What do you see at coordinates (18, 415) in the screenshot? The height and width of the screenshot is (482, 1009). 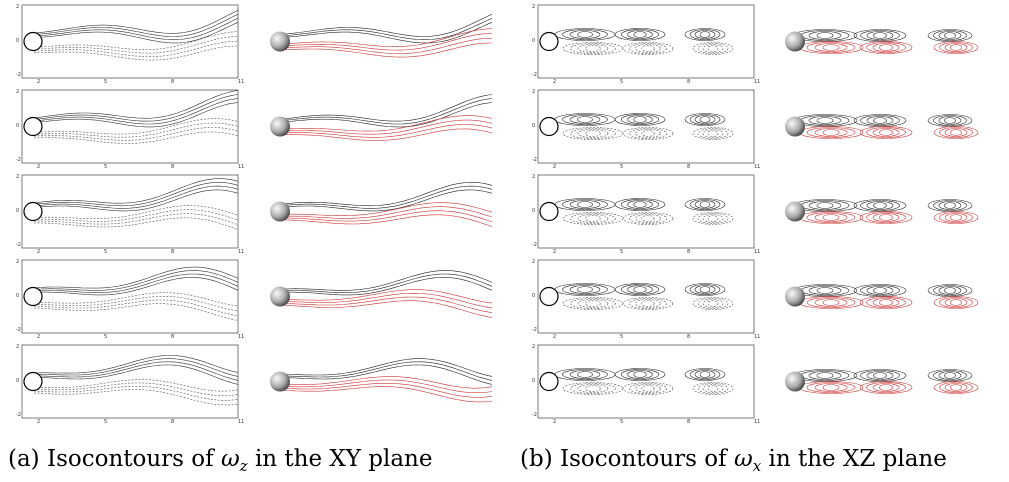 I see `y-tick-label: -2` at bounding box center [18, 415].